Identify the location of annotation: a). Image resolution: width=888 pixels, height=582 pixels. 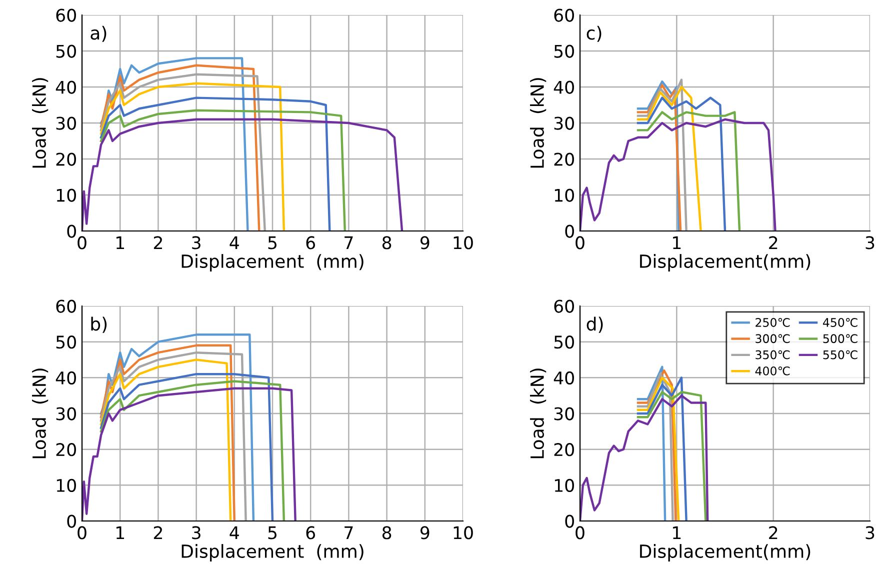
(98, 34).